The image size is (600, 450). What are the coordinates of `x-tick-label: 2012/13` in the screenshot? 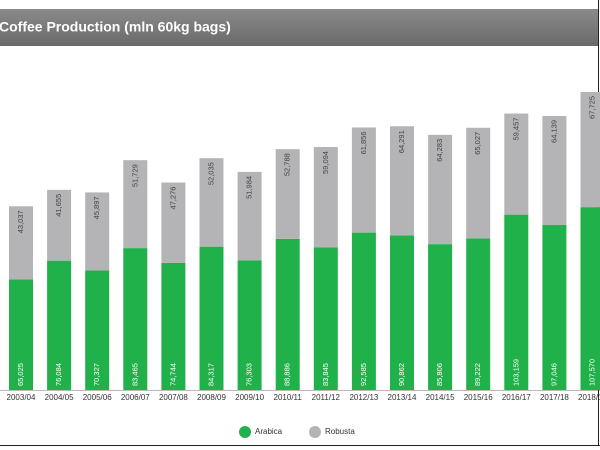 It's located at (363, 397).